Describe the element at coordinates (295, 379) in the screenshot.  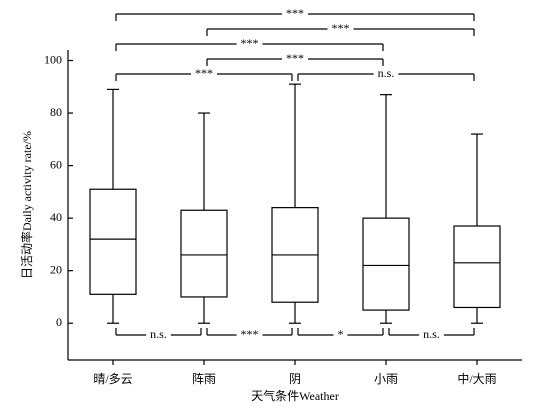
I see `x-tick-label: 阴` at that location.